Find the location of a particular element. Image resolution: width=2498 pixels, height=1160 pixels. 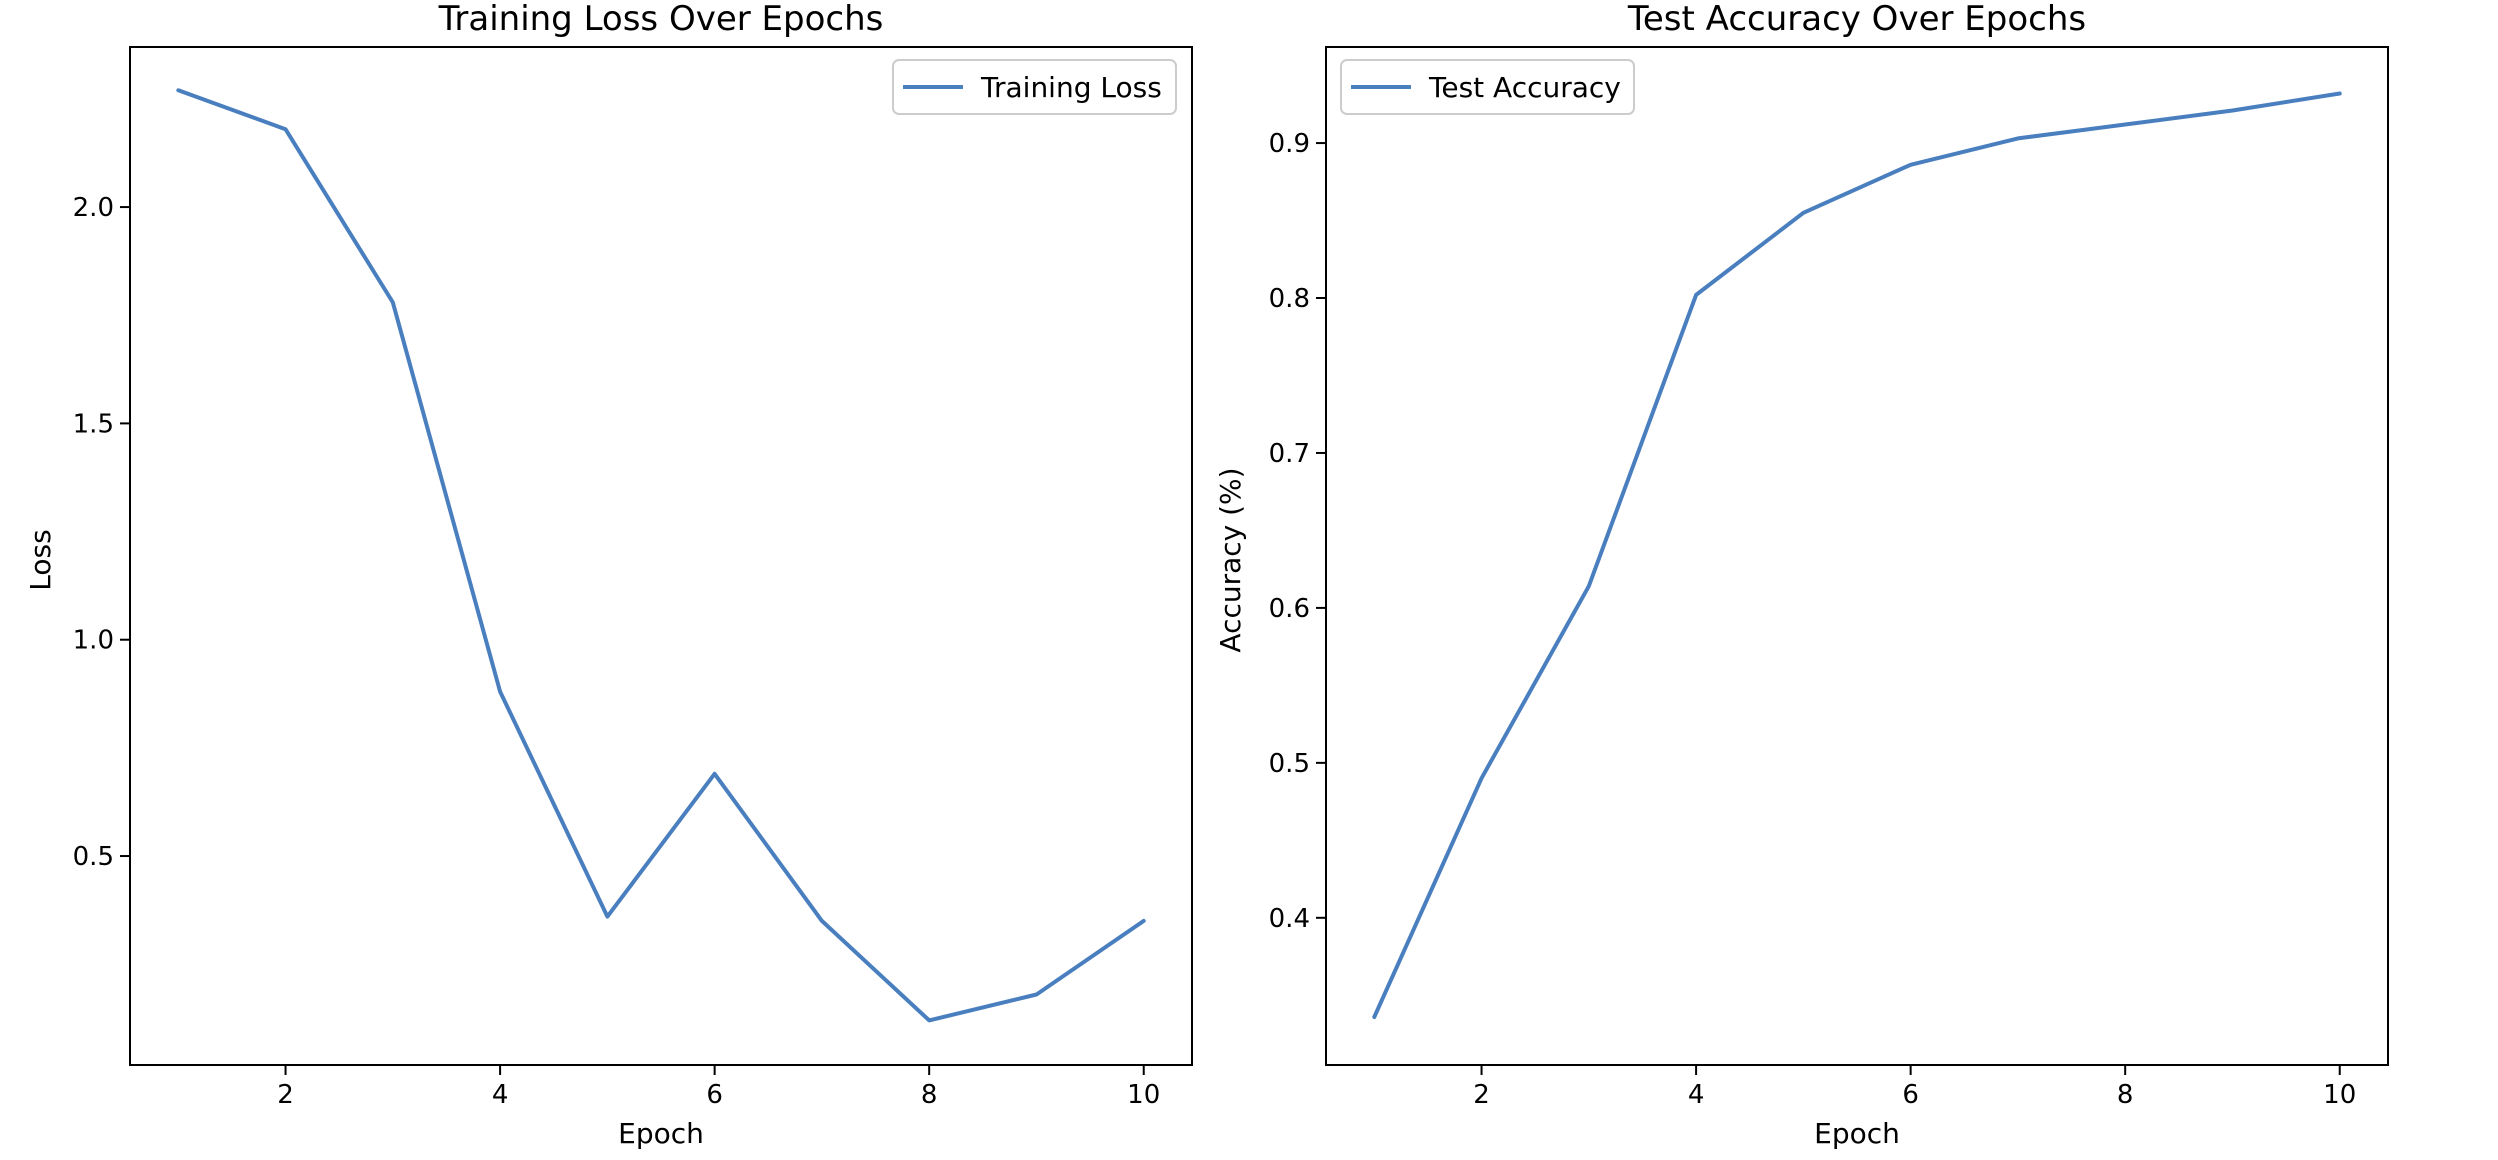

loss-x-tick-label: 4 is located at coordinates (500, 1095).